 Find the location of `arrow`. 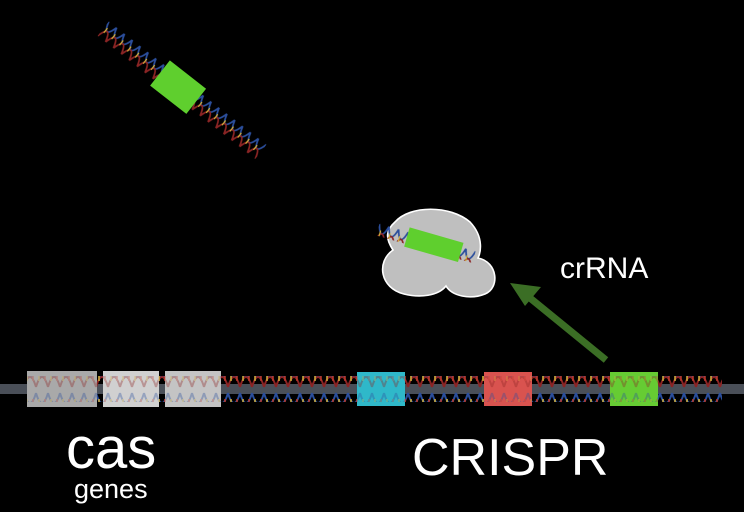

arrow is located at coordinates (559, 323).